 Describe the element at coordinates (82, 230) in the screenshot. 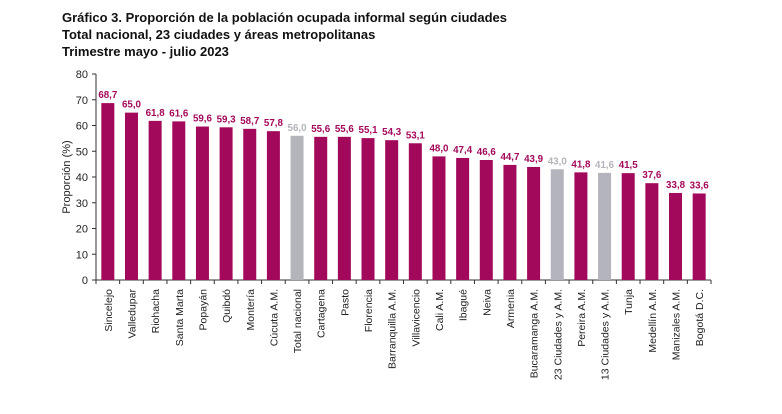

I see `y-tick-label: 20` at that location.